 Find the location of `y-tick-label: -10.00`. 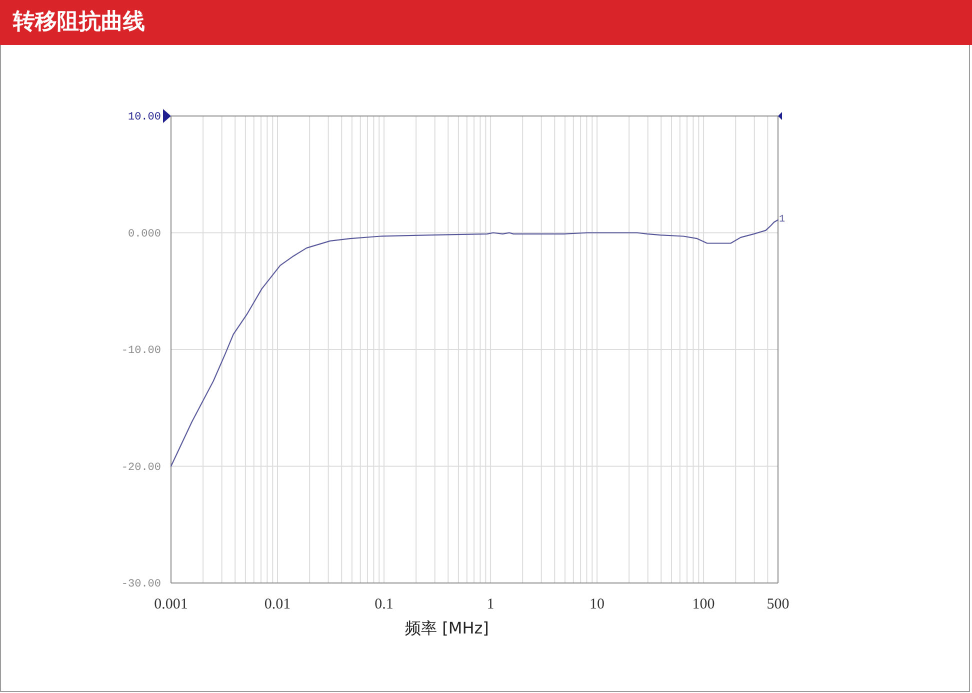

y-tick-label: -10.00 is located at coordinates (141, 351).